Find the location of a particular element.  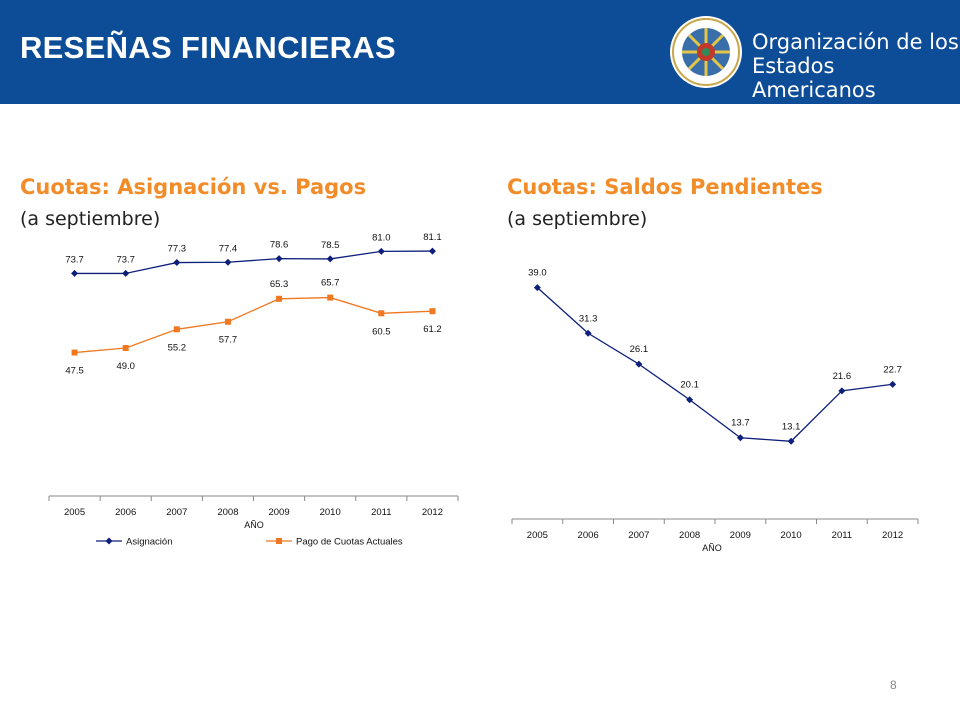

left-point-0-2008 is located at coordinates (228, 262).